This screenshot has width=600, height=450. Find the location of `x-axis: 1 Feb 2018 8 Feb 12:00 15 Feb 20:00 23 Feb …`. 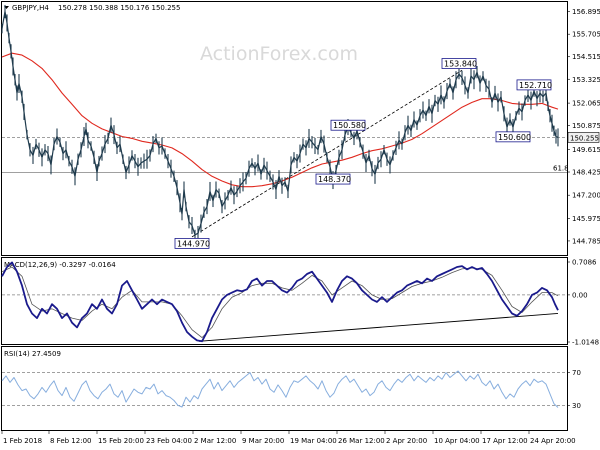

x-axis: 1 Feb 2018 8 Feb 12:00 15 Feb 20:00 23 Feb … is located at coordinates (288, 438).